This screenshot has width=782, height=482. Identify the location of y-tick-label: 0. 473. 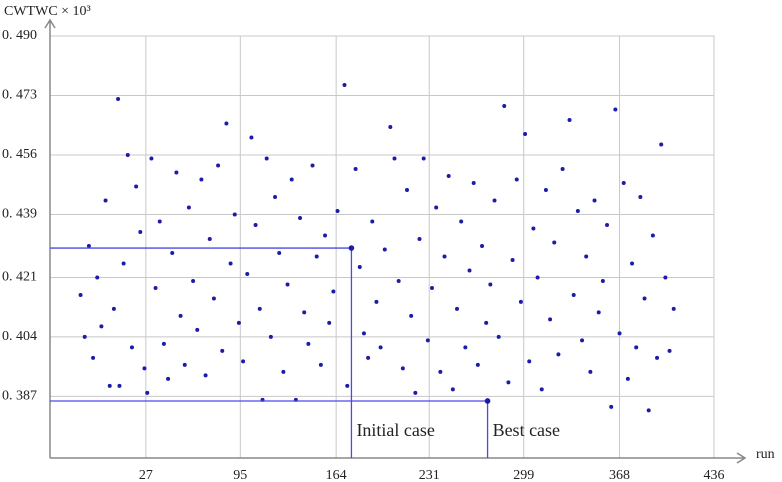
(19, 95).